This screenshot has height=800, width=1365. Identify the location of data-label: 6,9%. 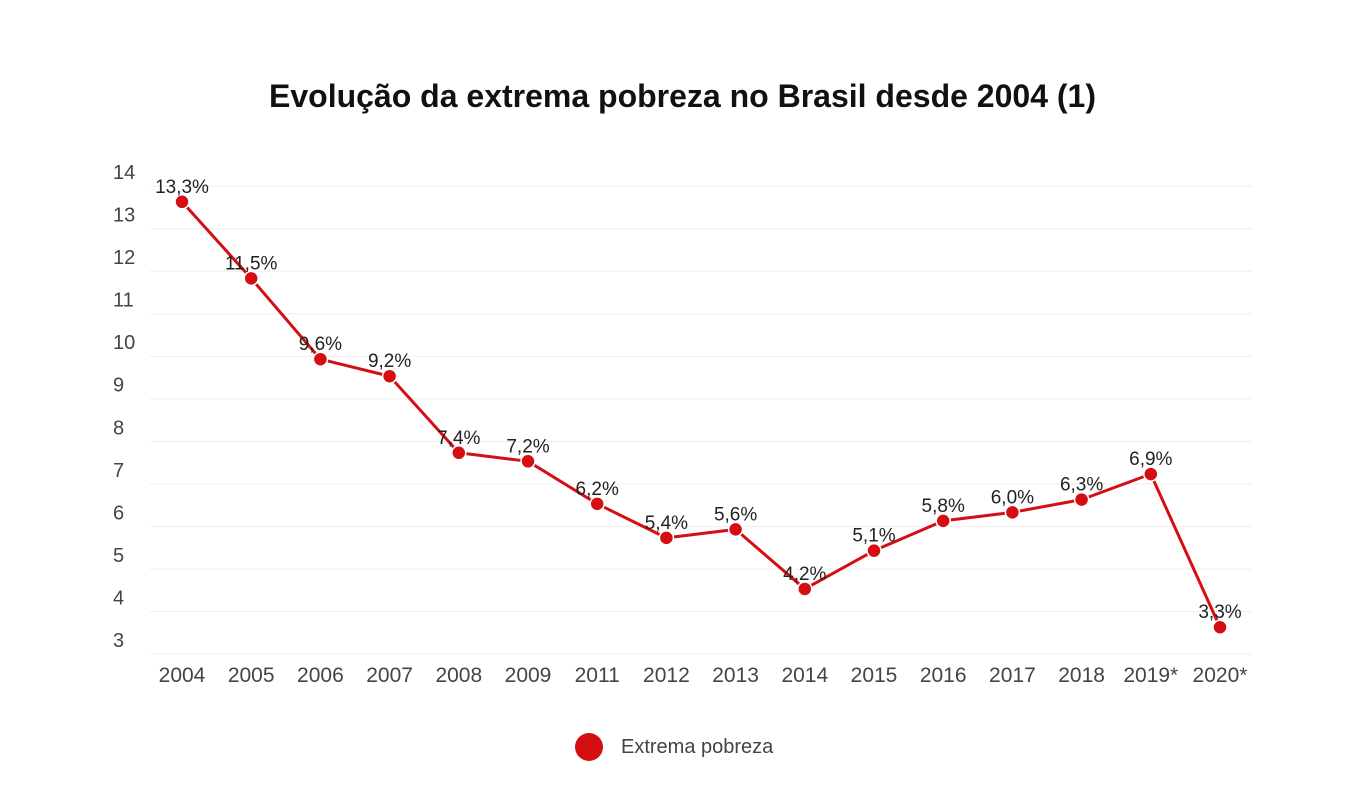
(1150, 459).